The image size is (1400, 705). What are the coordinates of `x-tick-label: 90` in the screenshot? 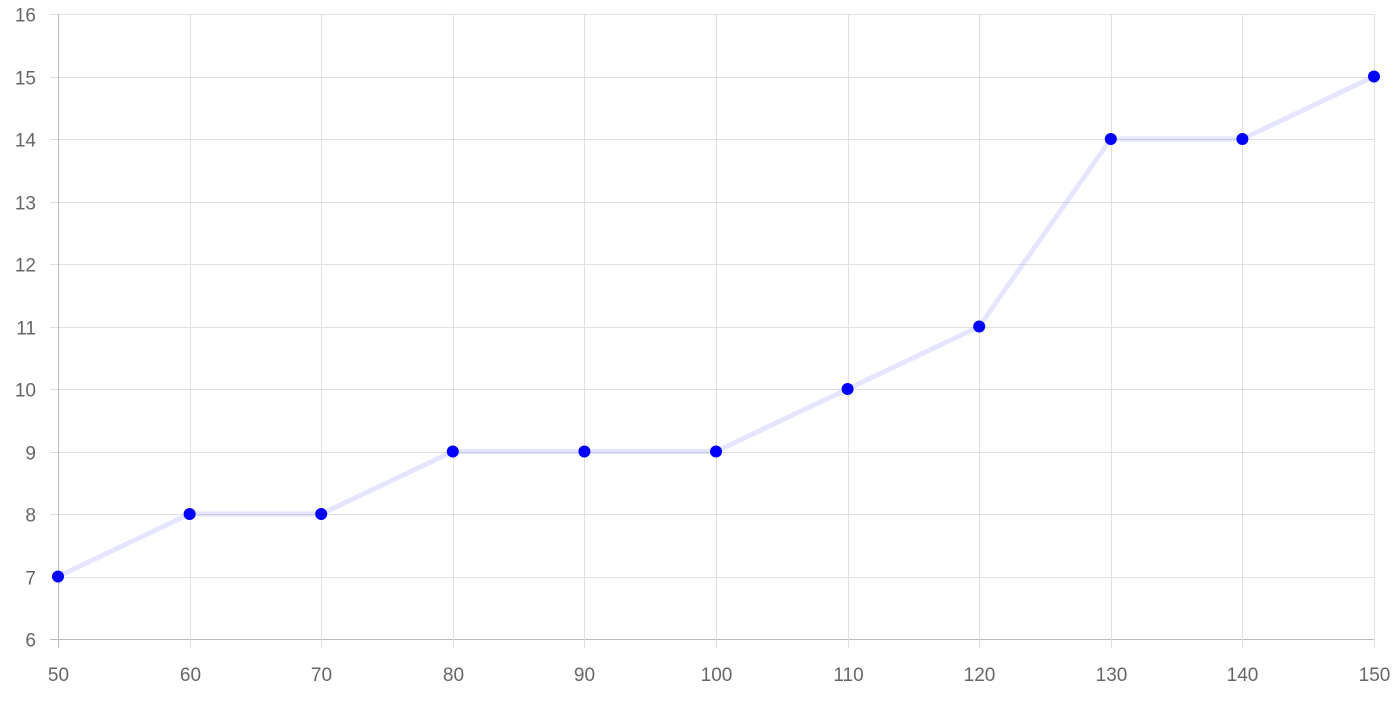 It's located at (584, 675).